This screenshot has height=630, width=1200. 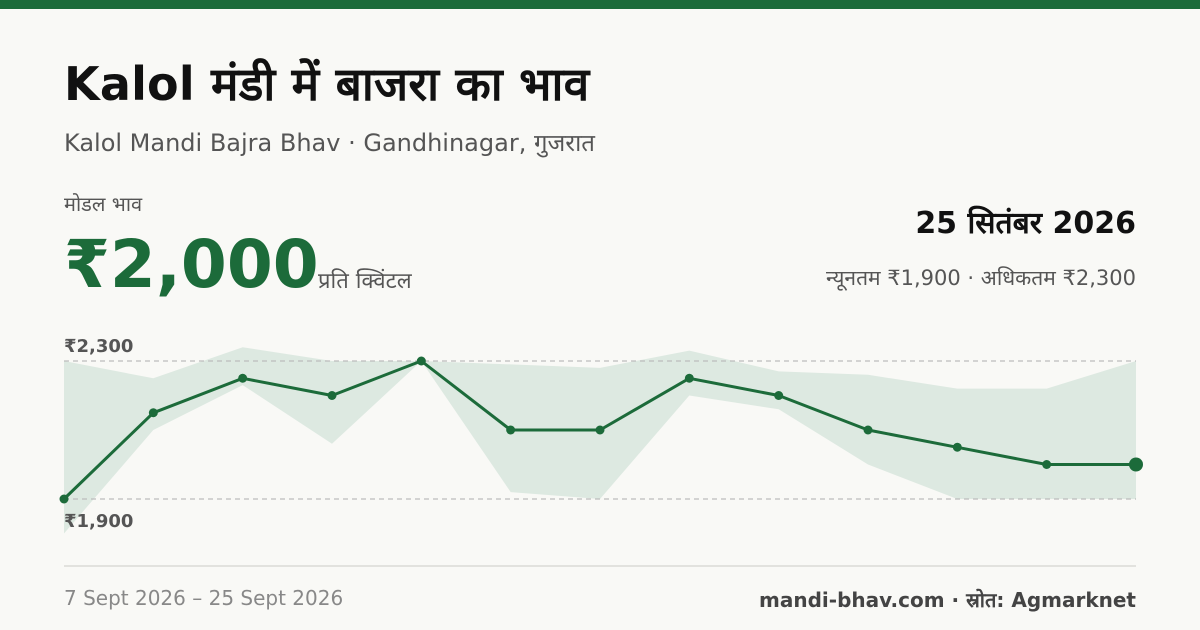 What do you see at coordinates (981, 278) in the screenshot?
I see `price-range: न्यूनतम ₹1,900 · अधिकतम ₹2,300` at bounding box center [981, 278].